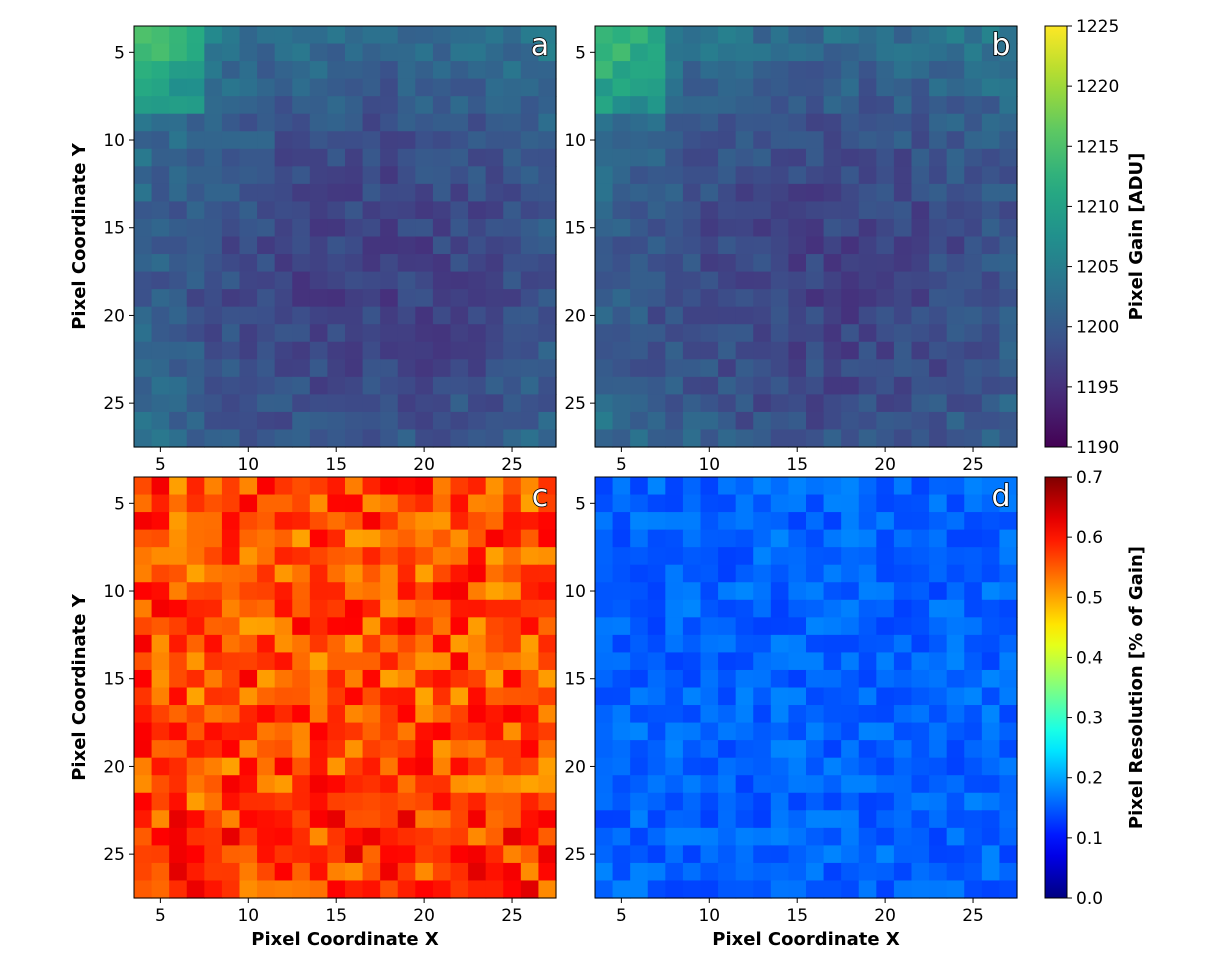  I want to click on x-tick-label: 20, so click(885, 916).